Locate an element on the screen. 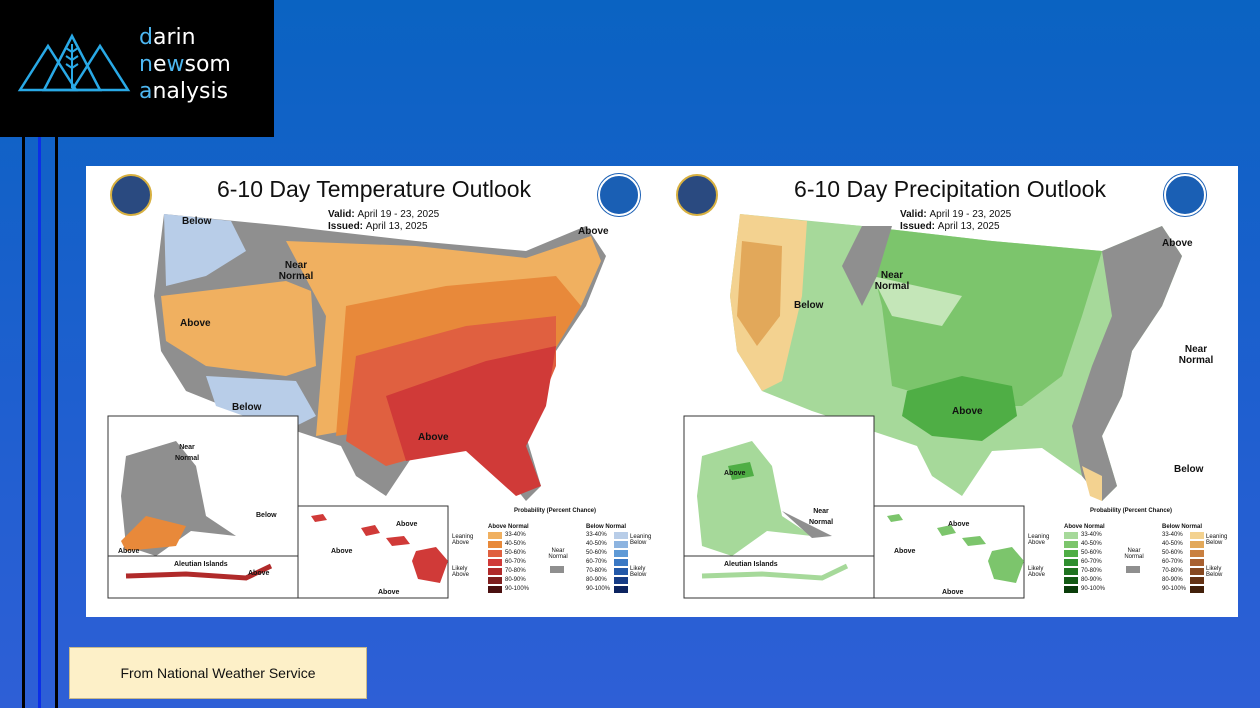 Image resolution: width=1260 pixels, height=708 pixels. legend-likely-above: Likely Above is located at coordinates (1037, 572).